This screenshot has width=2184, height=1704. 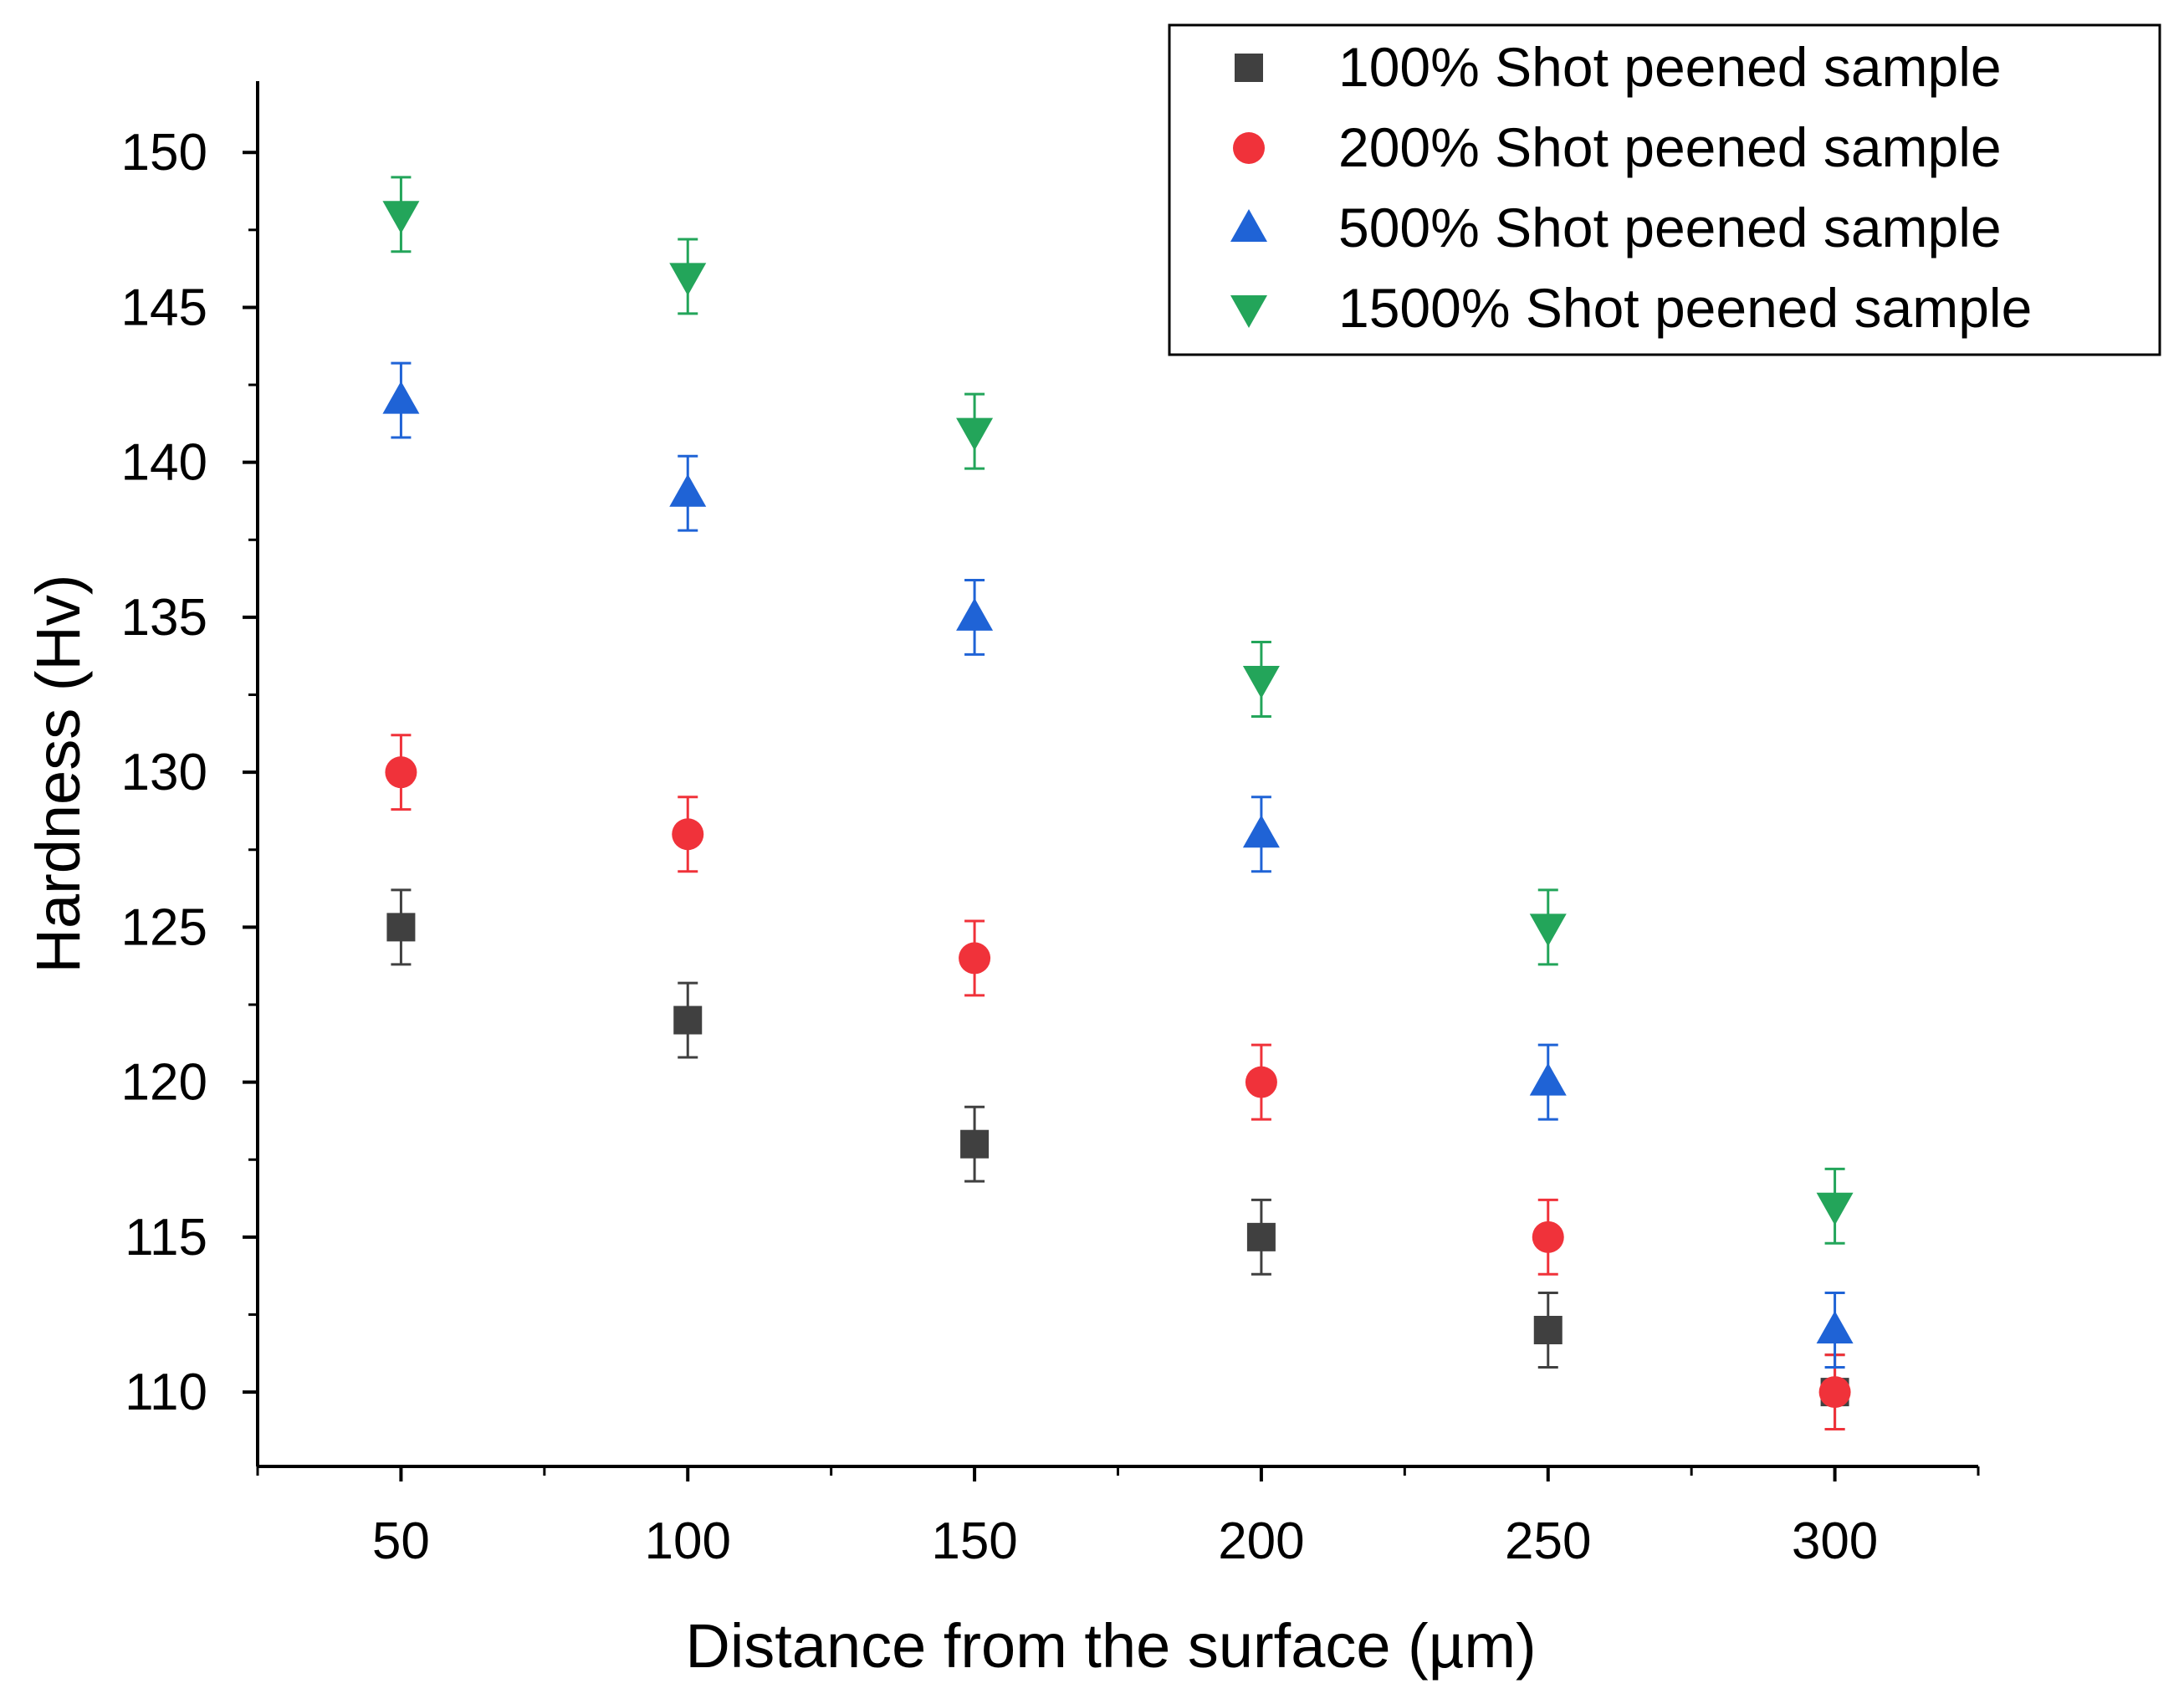 What do you see at coordinates (401, 1541) in the screenshot?
I see `x-tick-label: 50` at bounding box center [401, 1541].